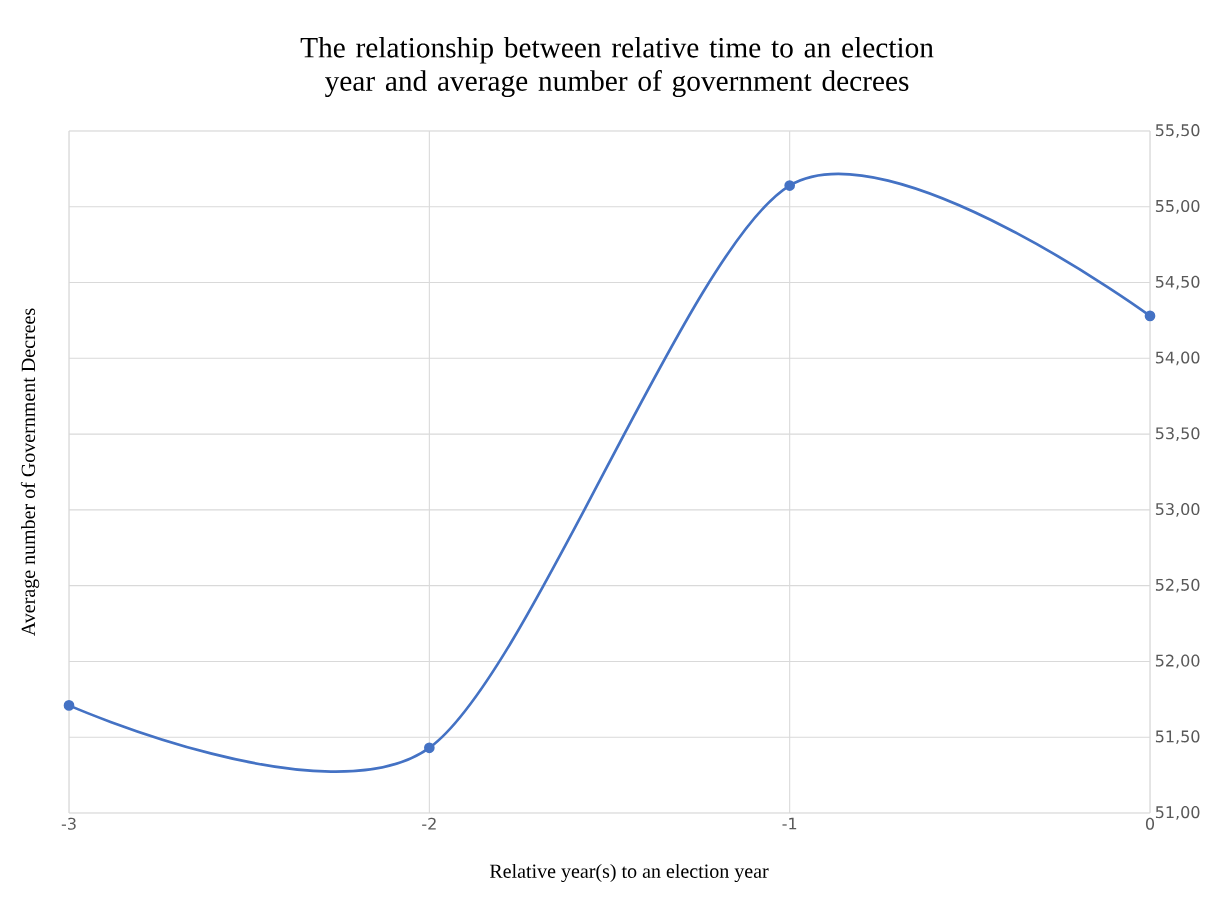 Image resolution: width=1208 pixels, height=903 pixels. I want to click on x-tick-label: 0, so click(1150, 823).